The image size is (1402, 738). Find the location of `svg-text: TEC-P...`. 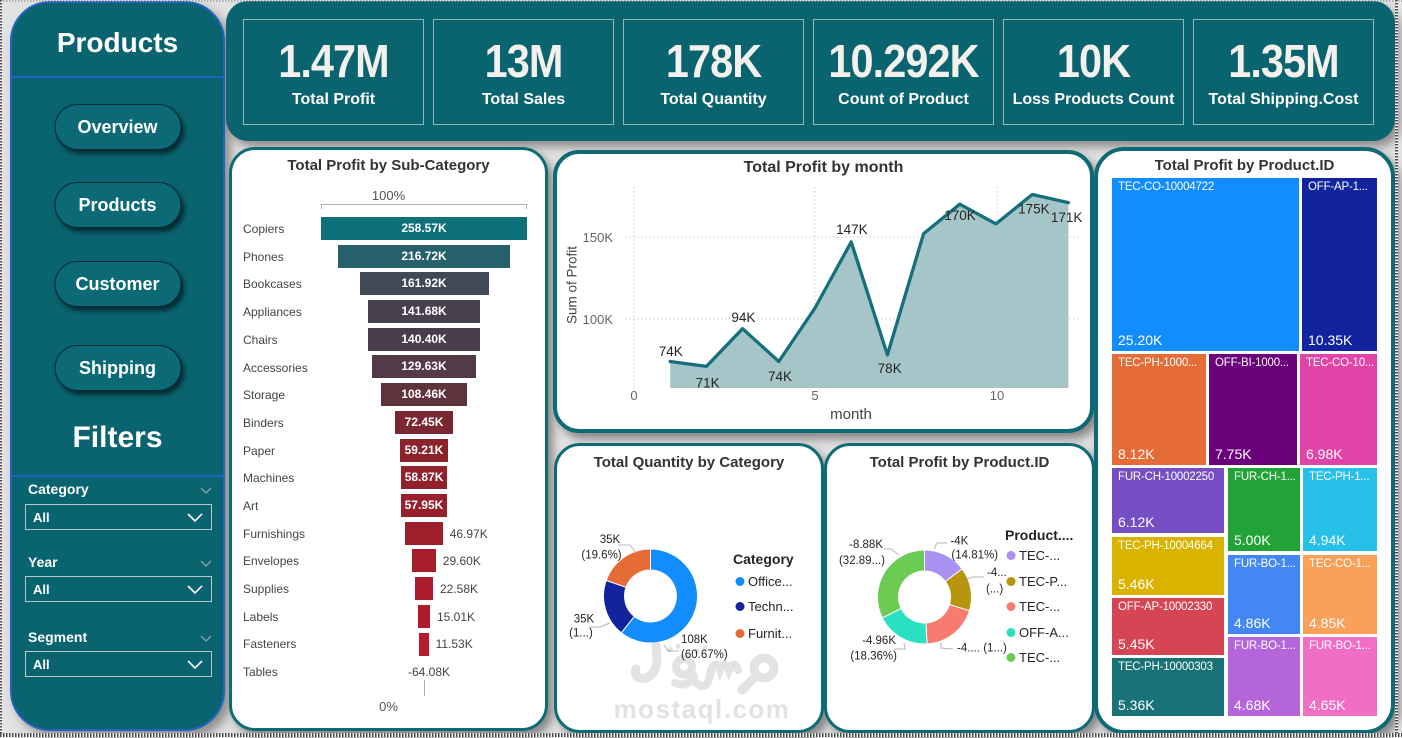

svg-text: TEC-P... is located at coordinates (1043, 581).